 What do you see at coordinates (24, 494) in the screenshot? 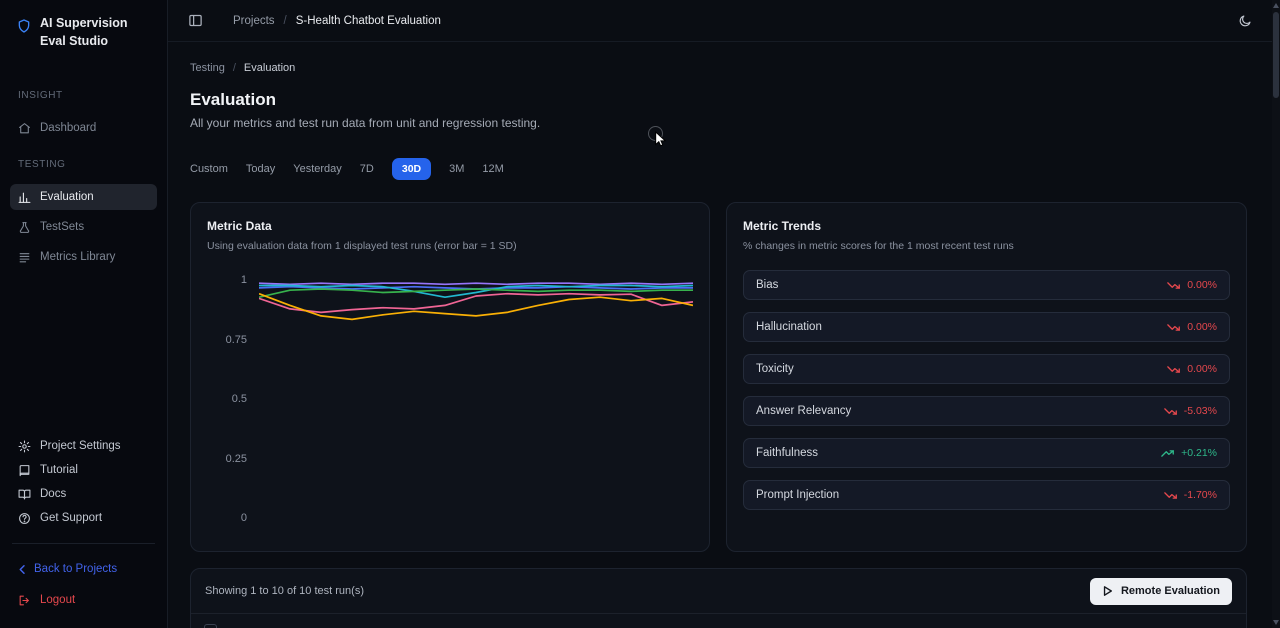
I see `book-open-icon` at bounding box center [24, 494].